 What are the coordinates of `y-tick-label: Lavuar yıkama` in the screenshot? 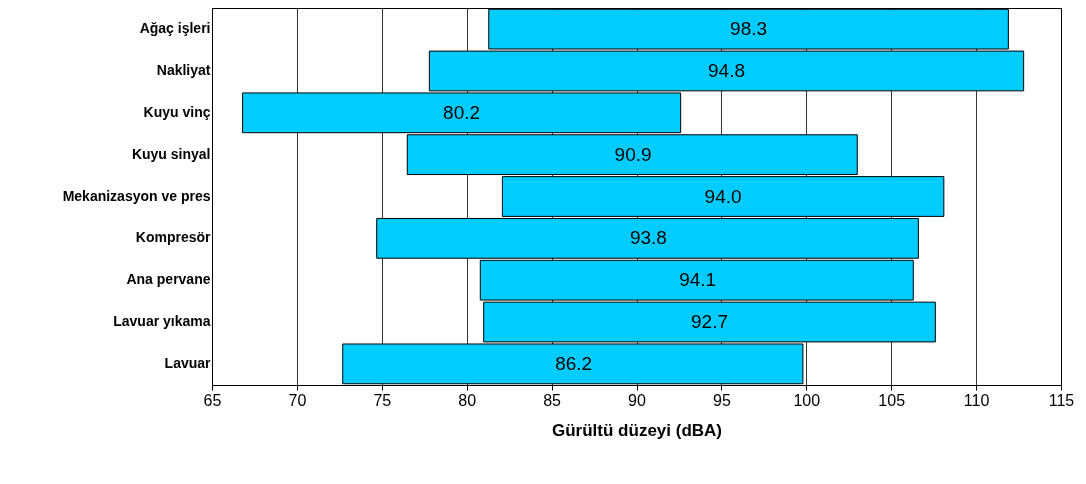 It's located at (162, 321).